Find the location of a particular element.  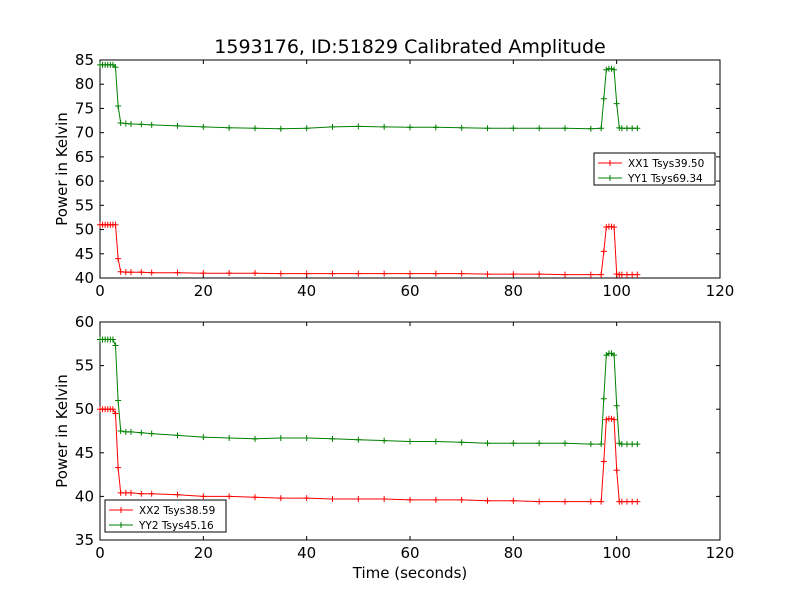

legend-box is located at coordinates (165, 516).